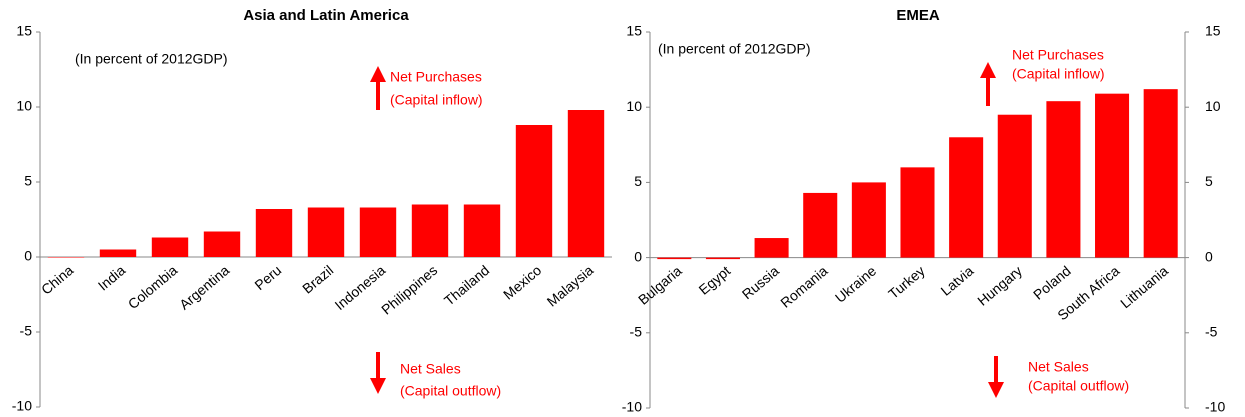 The width and height of the screenshot is (1245, 417). I want to click on x-tick-label: Hungary, so click(999, 285).